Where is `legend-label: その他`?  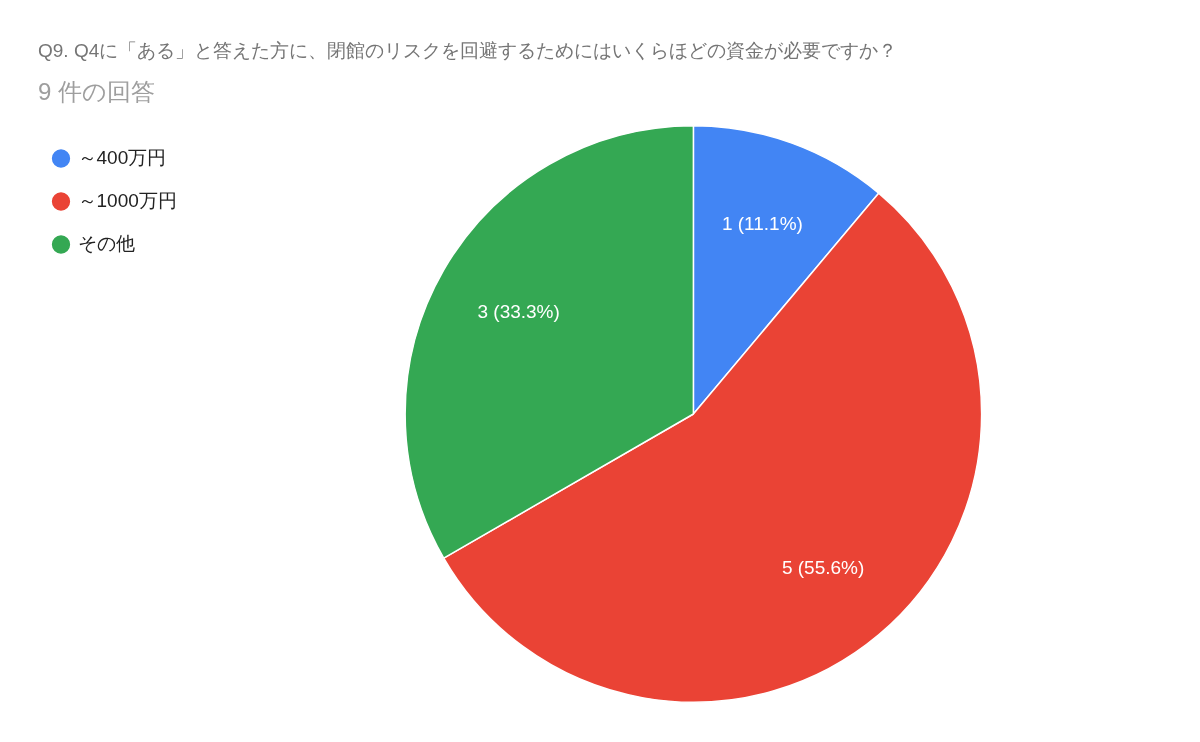
legend-label: その他 is located at coordinates (106, 243).